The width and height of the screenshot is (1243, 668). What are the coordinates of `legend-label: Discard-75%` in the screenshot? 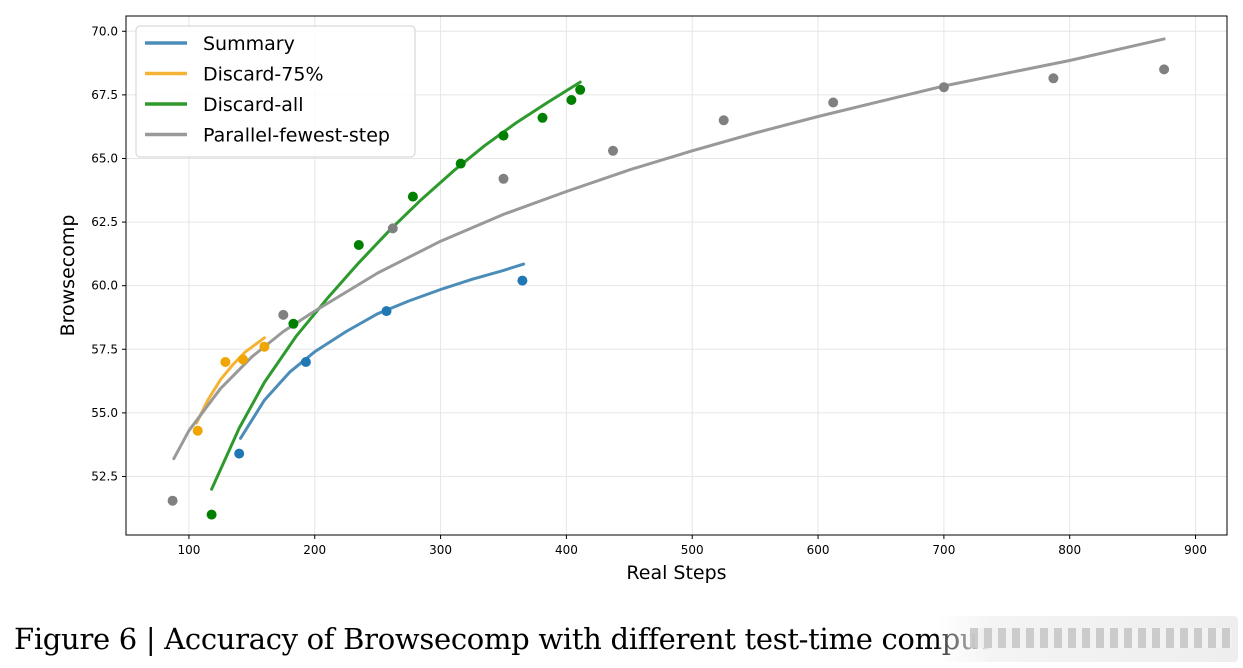 It's located at (263, 75).